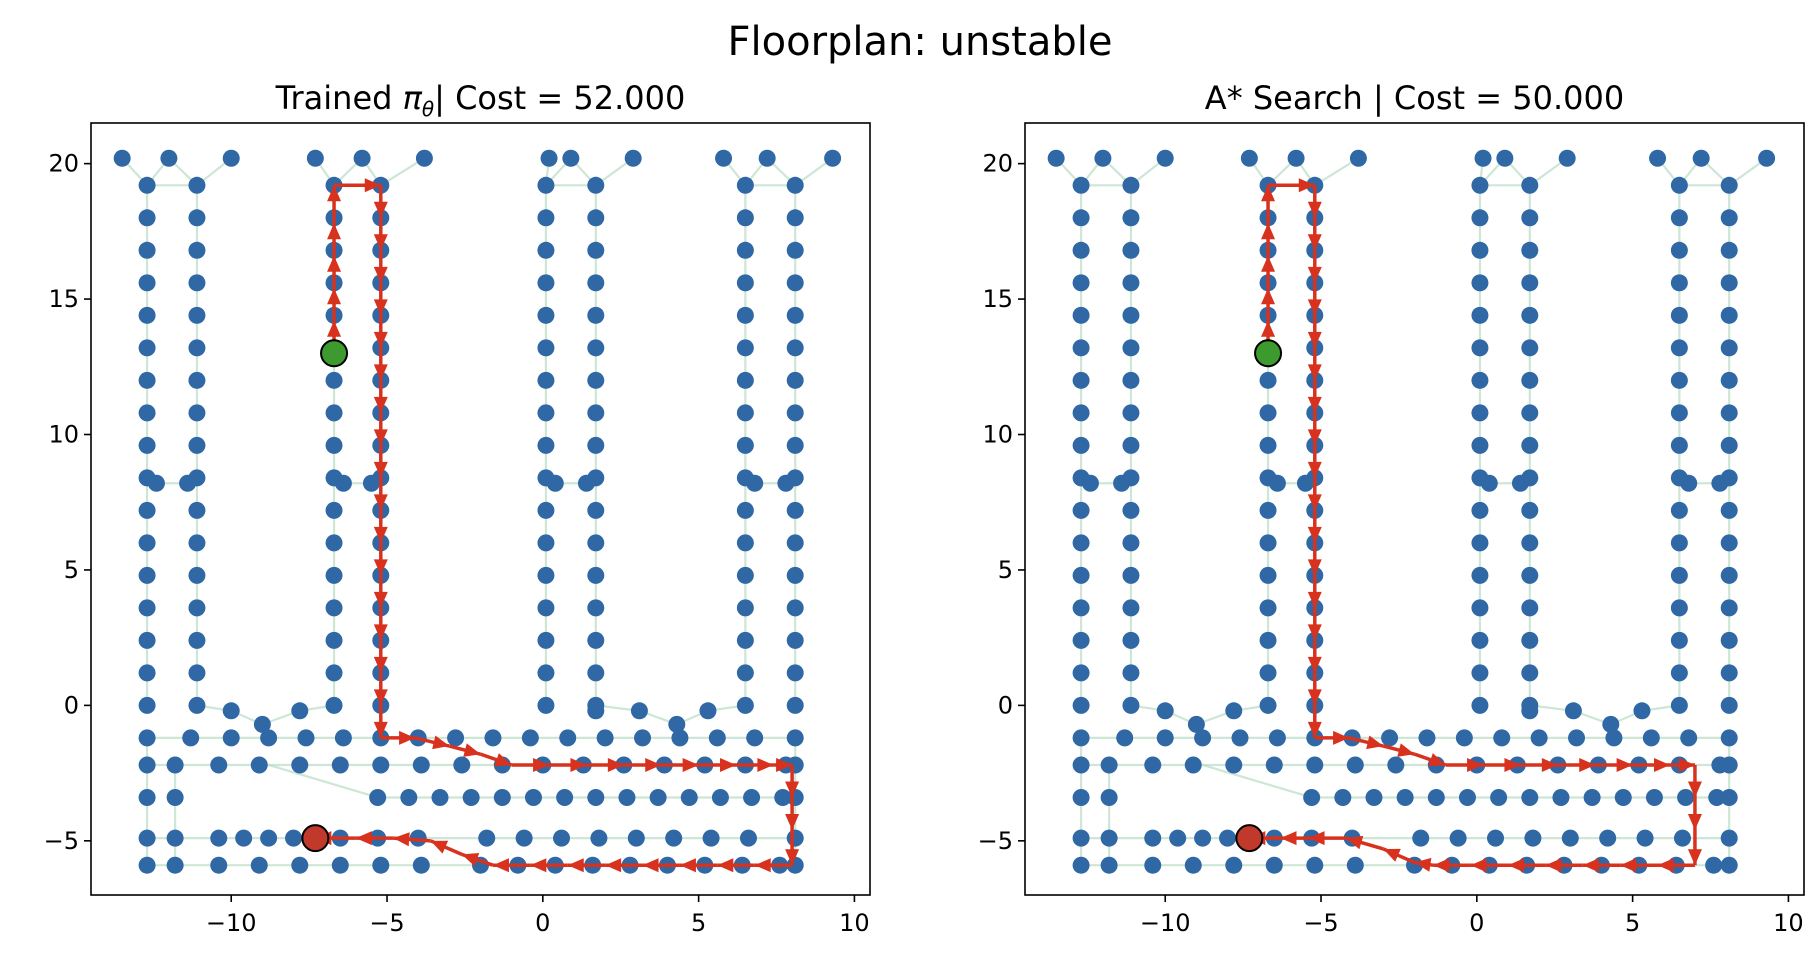 The height and width of the screenshot is (966, 1820). I want to click on subplot-title: A* Search | Cost = 50.000, so click(1414, 98).